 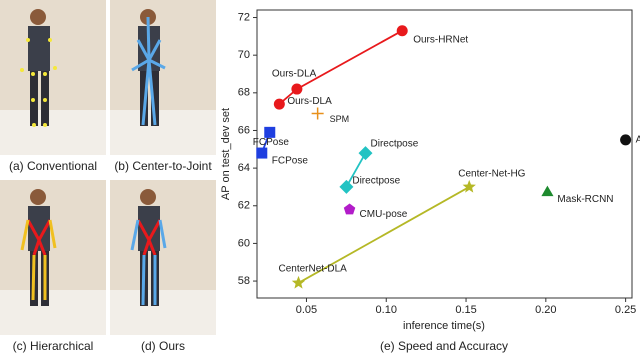 I want to click on x-tick-label: 0.20, so click(x=545, y=310).